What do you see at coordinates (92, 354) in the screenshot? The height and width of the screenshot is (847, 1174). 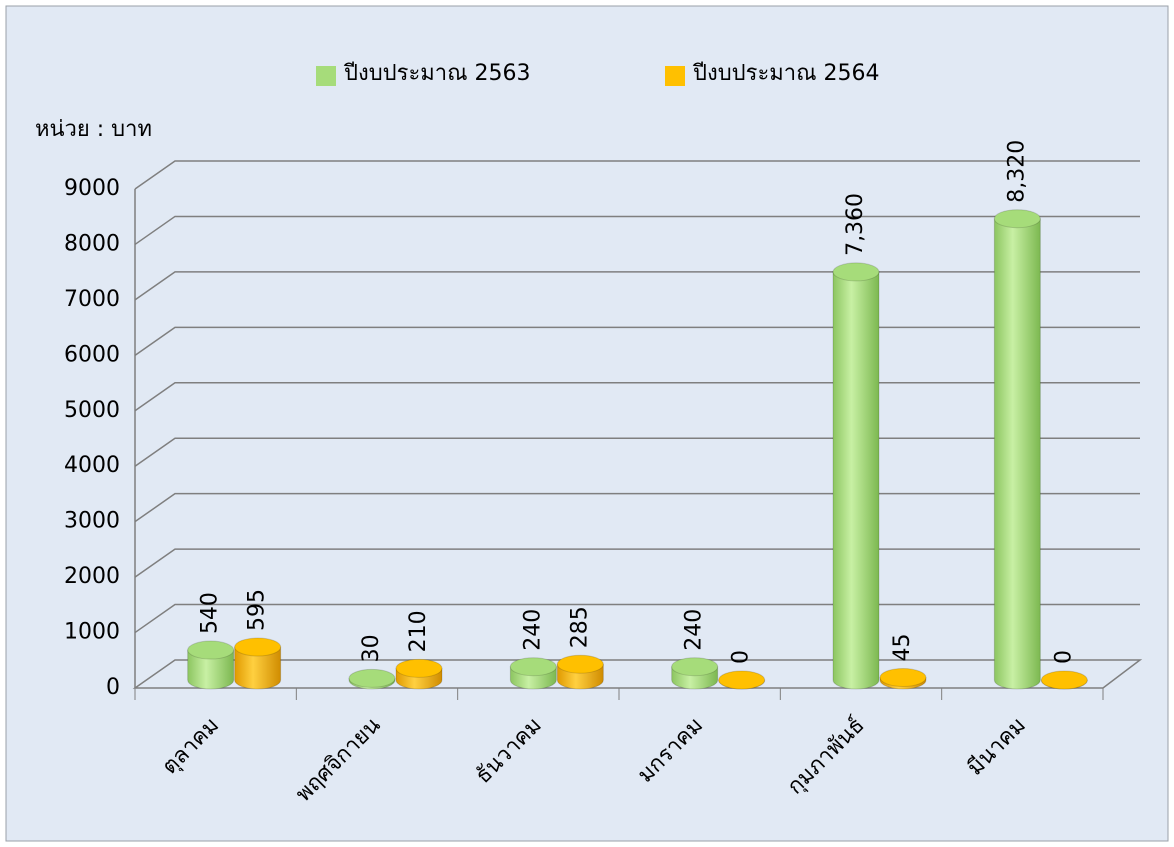 I see `y-tick-label: 6000` at bounding box center [92, 354].